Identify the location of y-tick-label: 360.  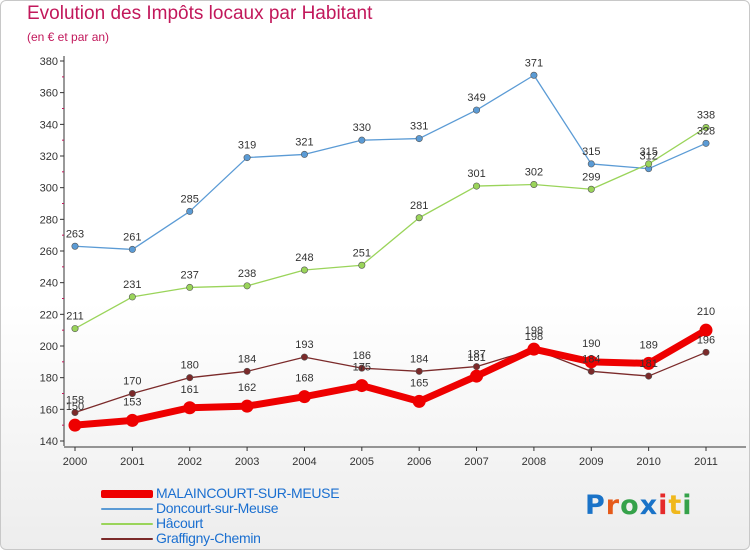
(49, 94).